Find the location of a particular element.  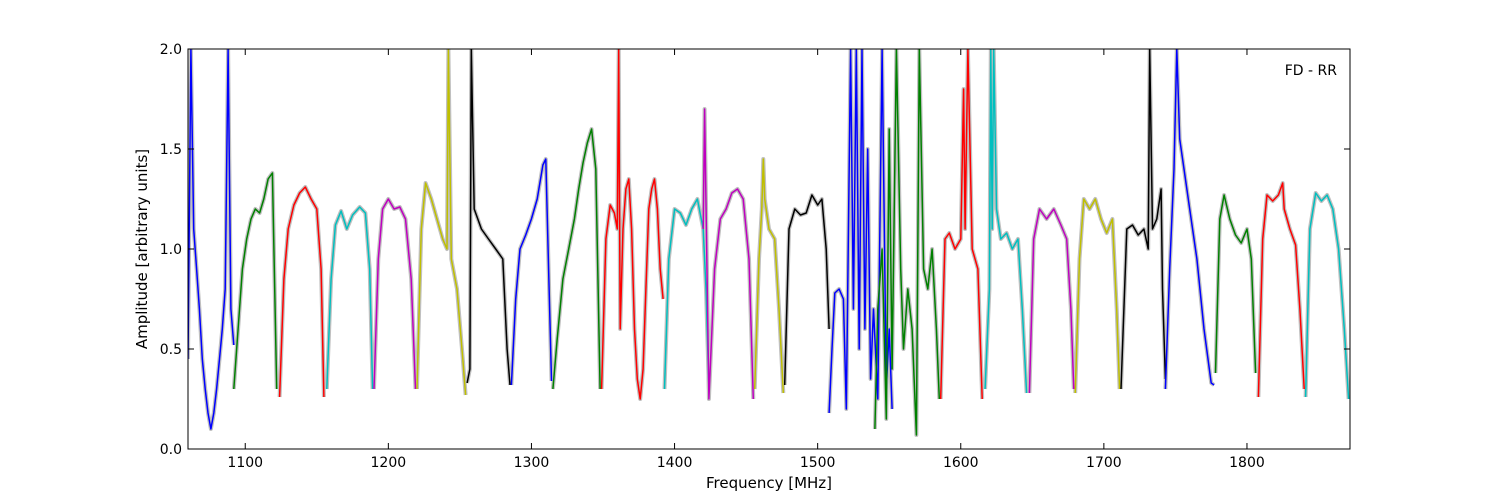

x-tick-label-1200: 1200 is located at coordinates (389, 463).